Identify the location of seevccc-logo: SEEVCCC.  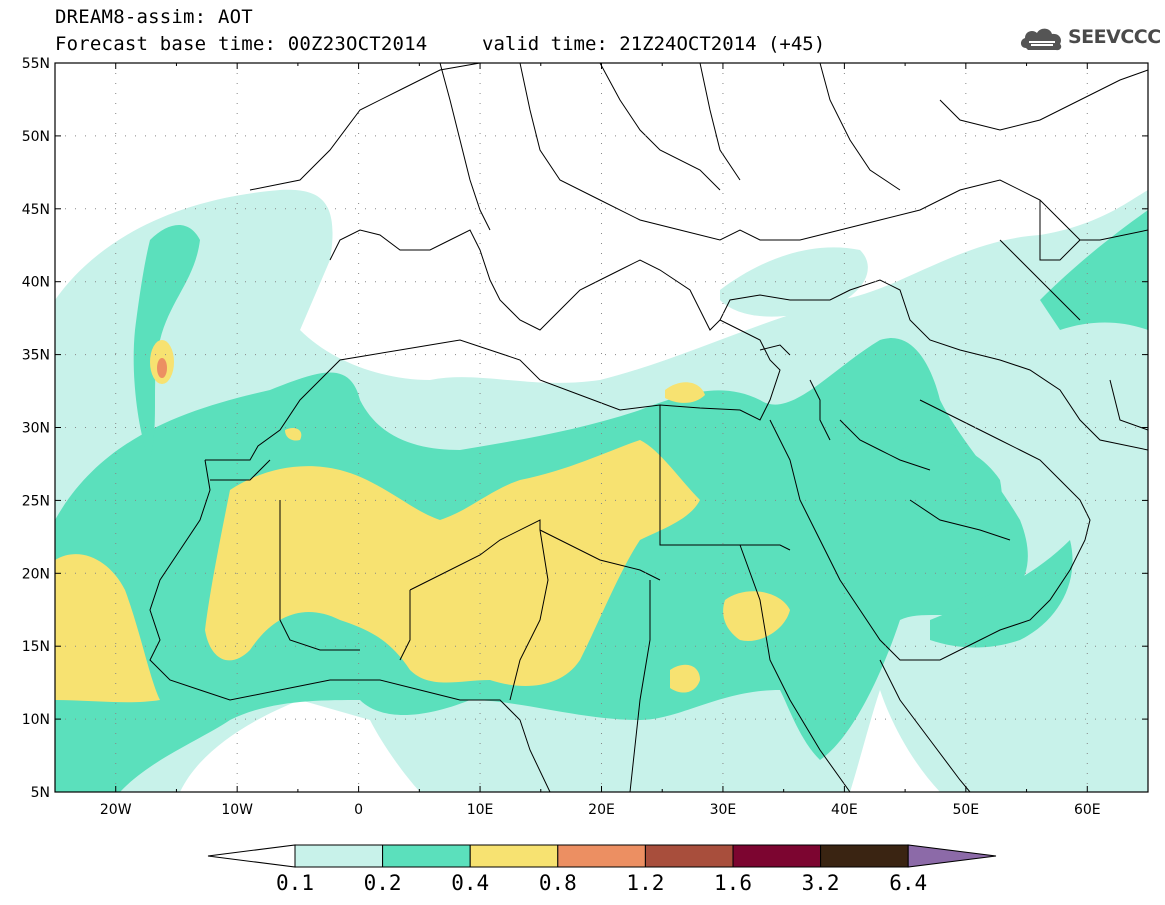
(1089, 39).